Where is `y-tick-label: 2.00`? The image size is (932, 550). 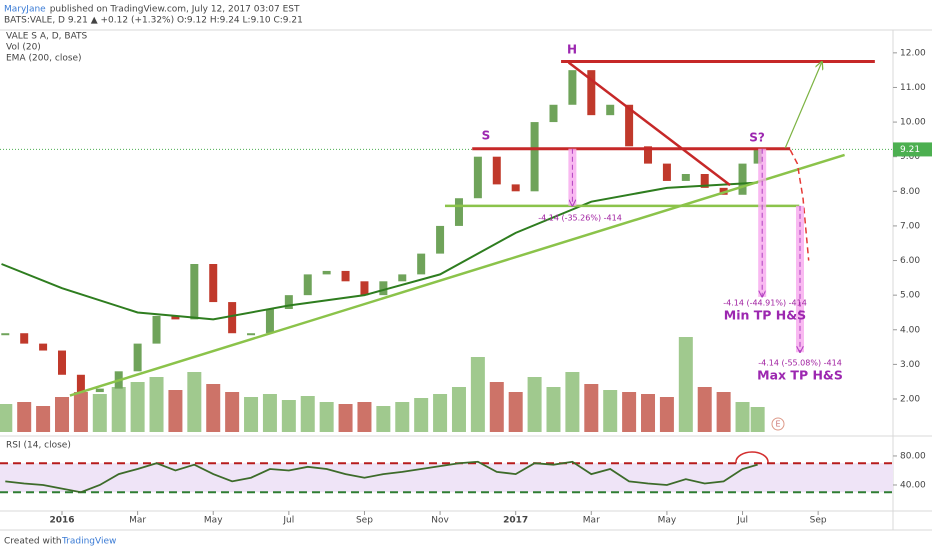
y-tick-label: 2.00 is located at coordinates (910, 400).